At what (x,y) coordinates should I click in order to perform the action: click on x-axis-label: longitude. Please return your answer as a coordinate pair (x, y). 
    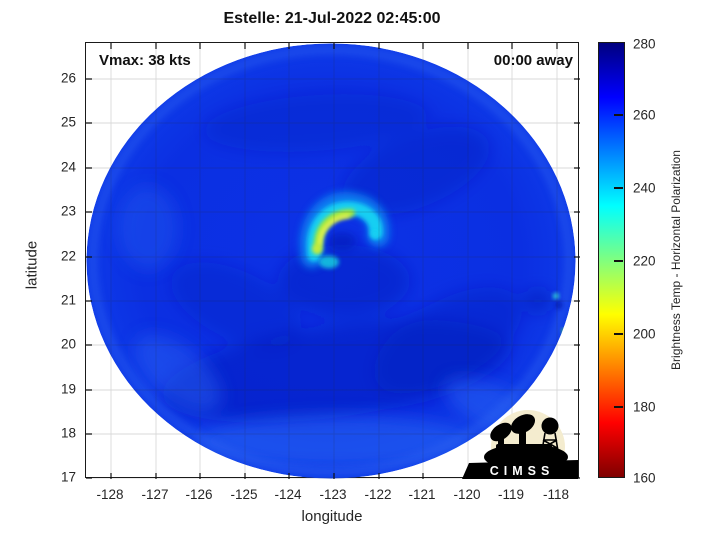
    Looking at the image, I should click on (332, 516).